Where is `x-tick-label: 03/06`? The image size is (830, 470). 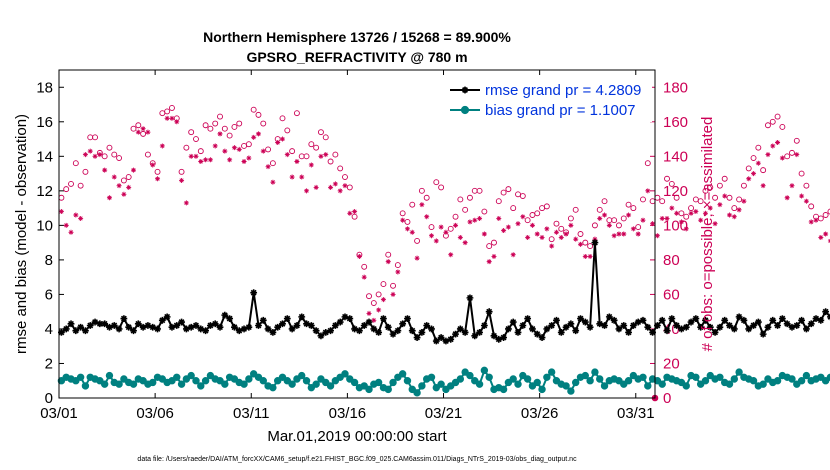
x-tick-label: 03/06 is located at coordinates (155, 413).